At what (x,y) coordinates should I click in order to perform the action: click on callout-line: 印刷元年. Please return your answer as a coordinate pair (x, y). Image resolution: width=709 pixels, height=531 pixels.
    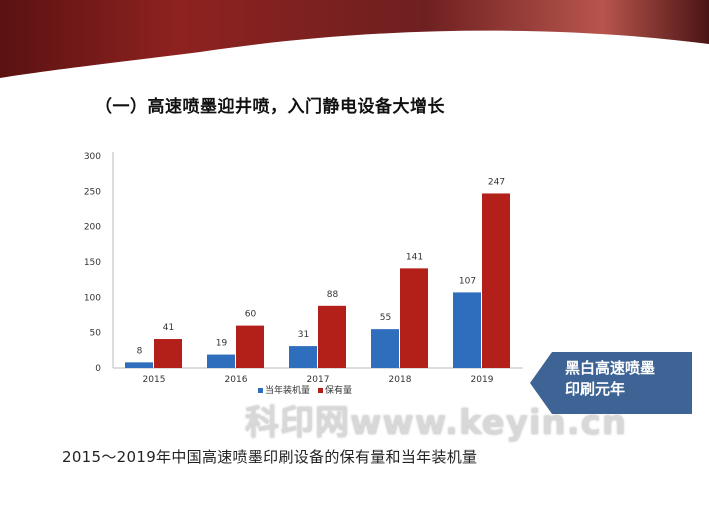
    Looking at the image, I should click on (595, 389).